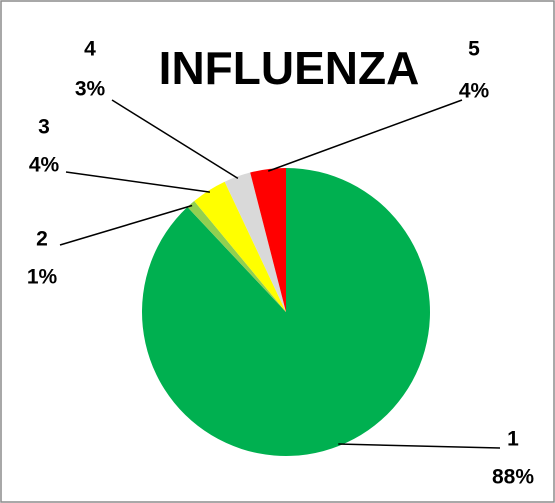 The image size is (555, 503). Describe the element at coordinates (289, 68) in the screenshot. I see `chart-title: INFLUENZA` at that location.